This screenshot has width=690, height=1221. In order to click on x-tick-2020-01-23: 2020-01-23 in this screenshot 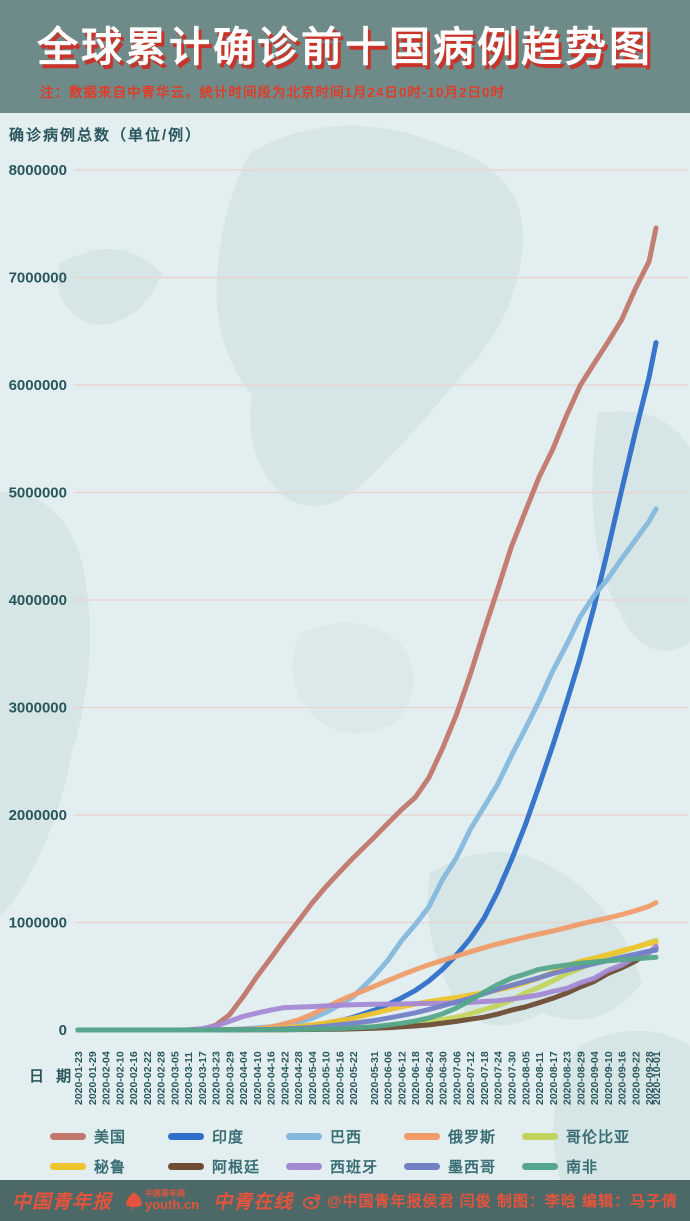, I will do `click(79, 1078)`.